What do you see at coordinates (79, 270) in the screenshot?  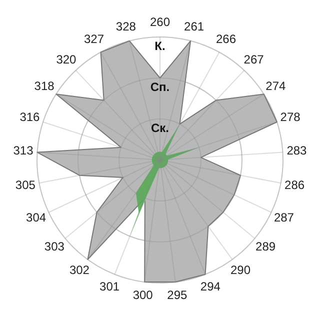 I see `spoke-label: 302` at bounding box center [79, 270].